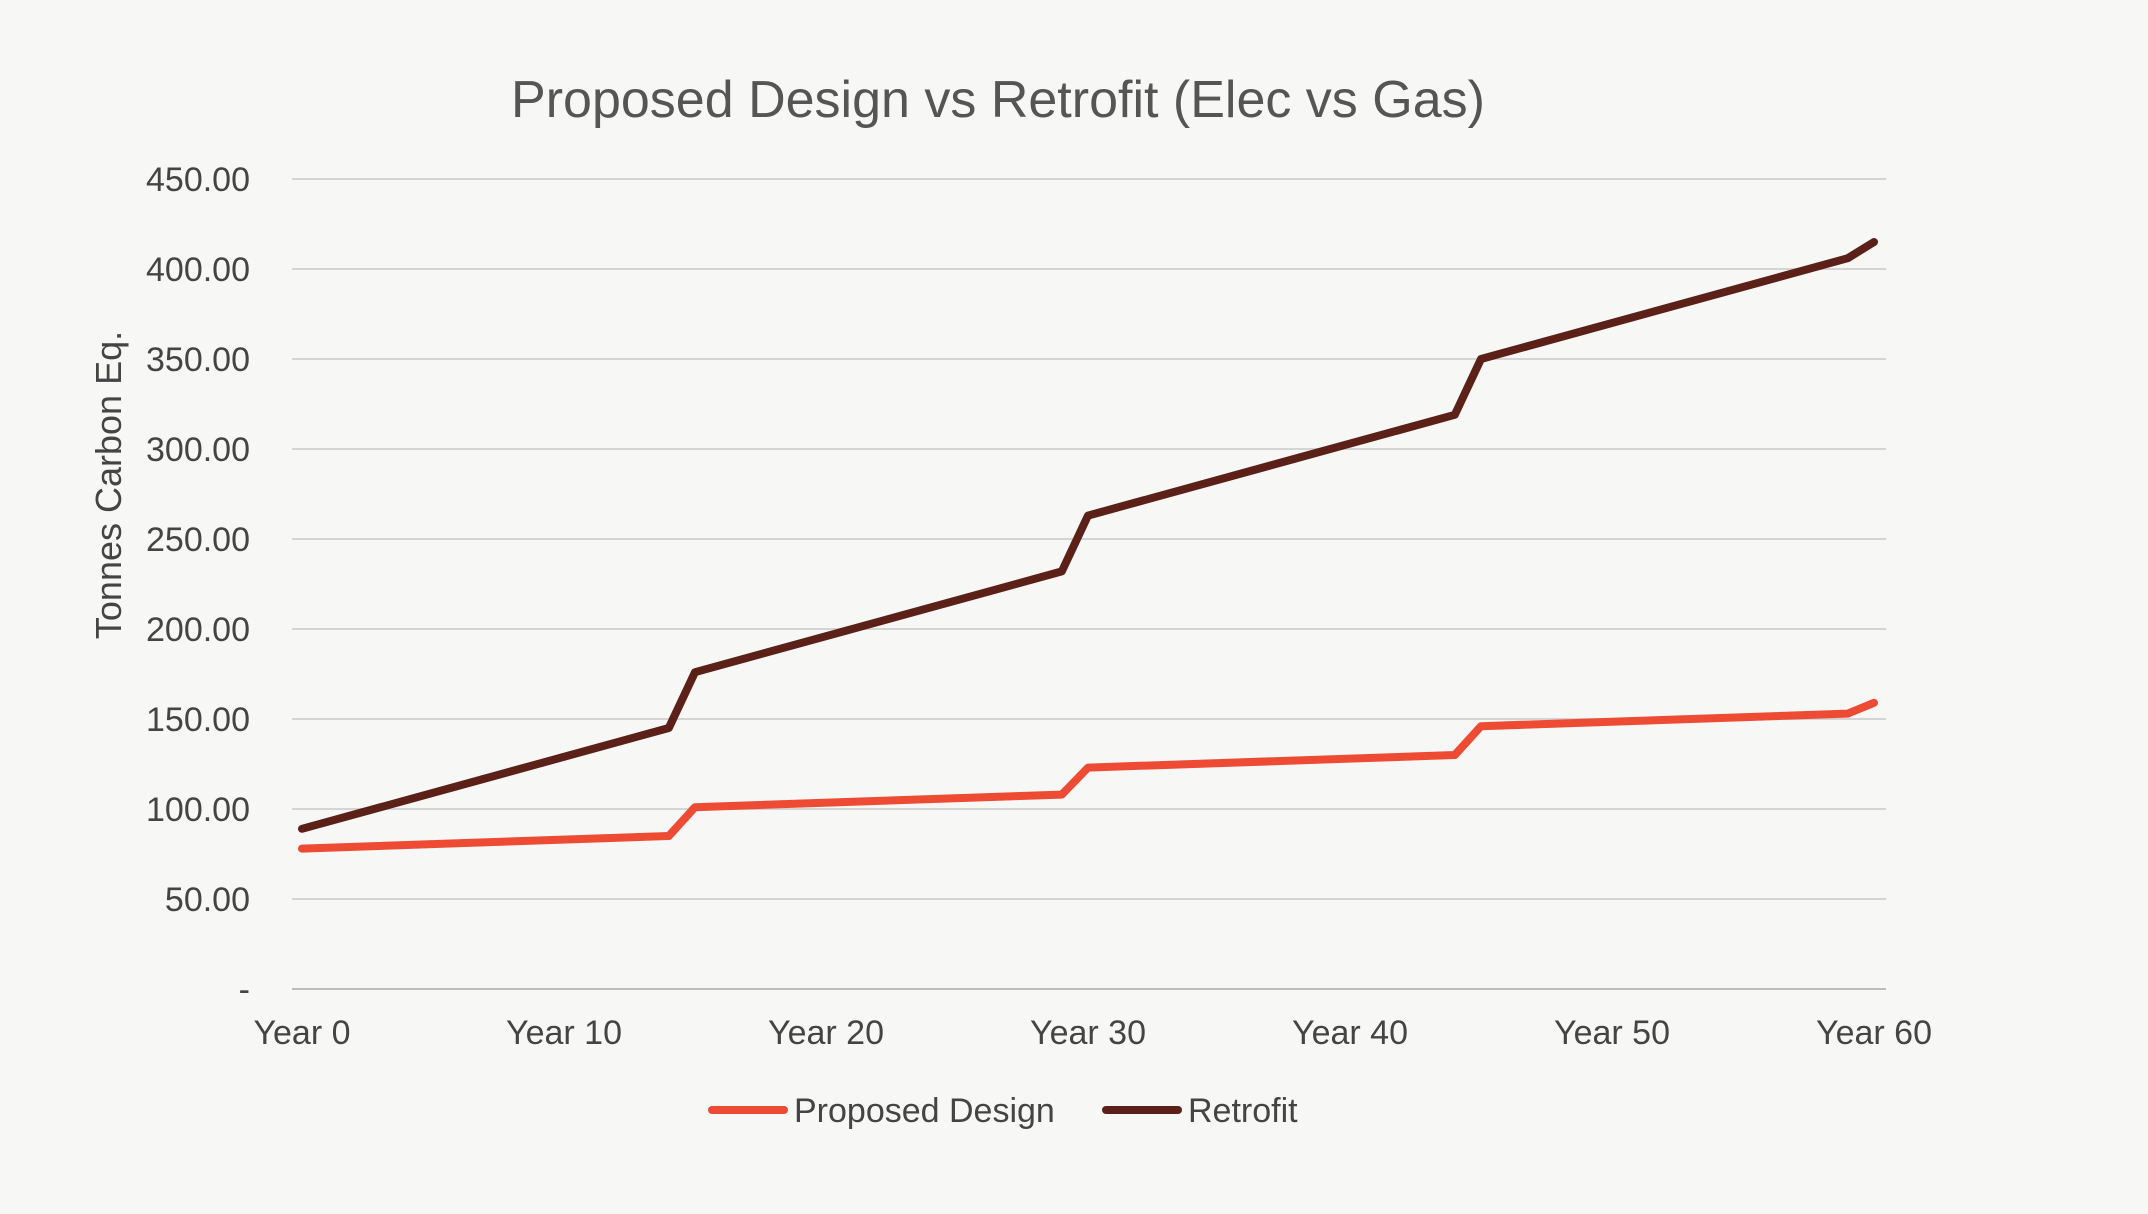 The height and width of the screenshot is (1214, 2148). Describe the element at coordinates (826, 1033) in the screenshot. I see `x-tick-label: Year 20` at that location.